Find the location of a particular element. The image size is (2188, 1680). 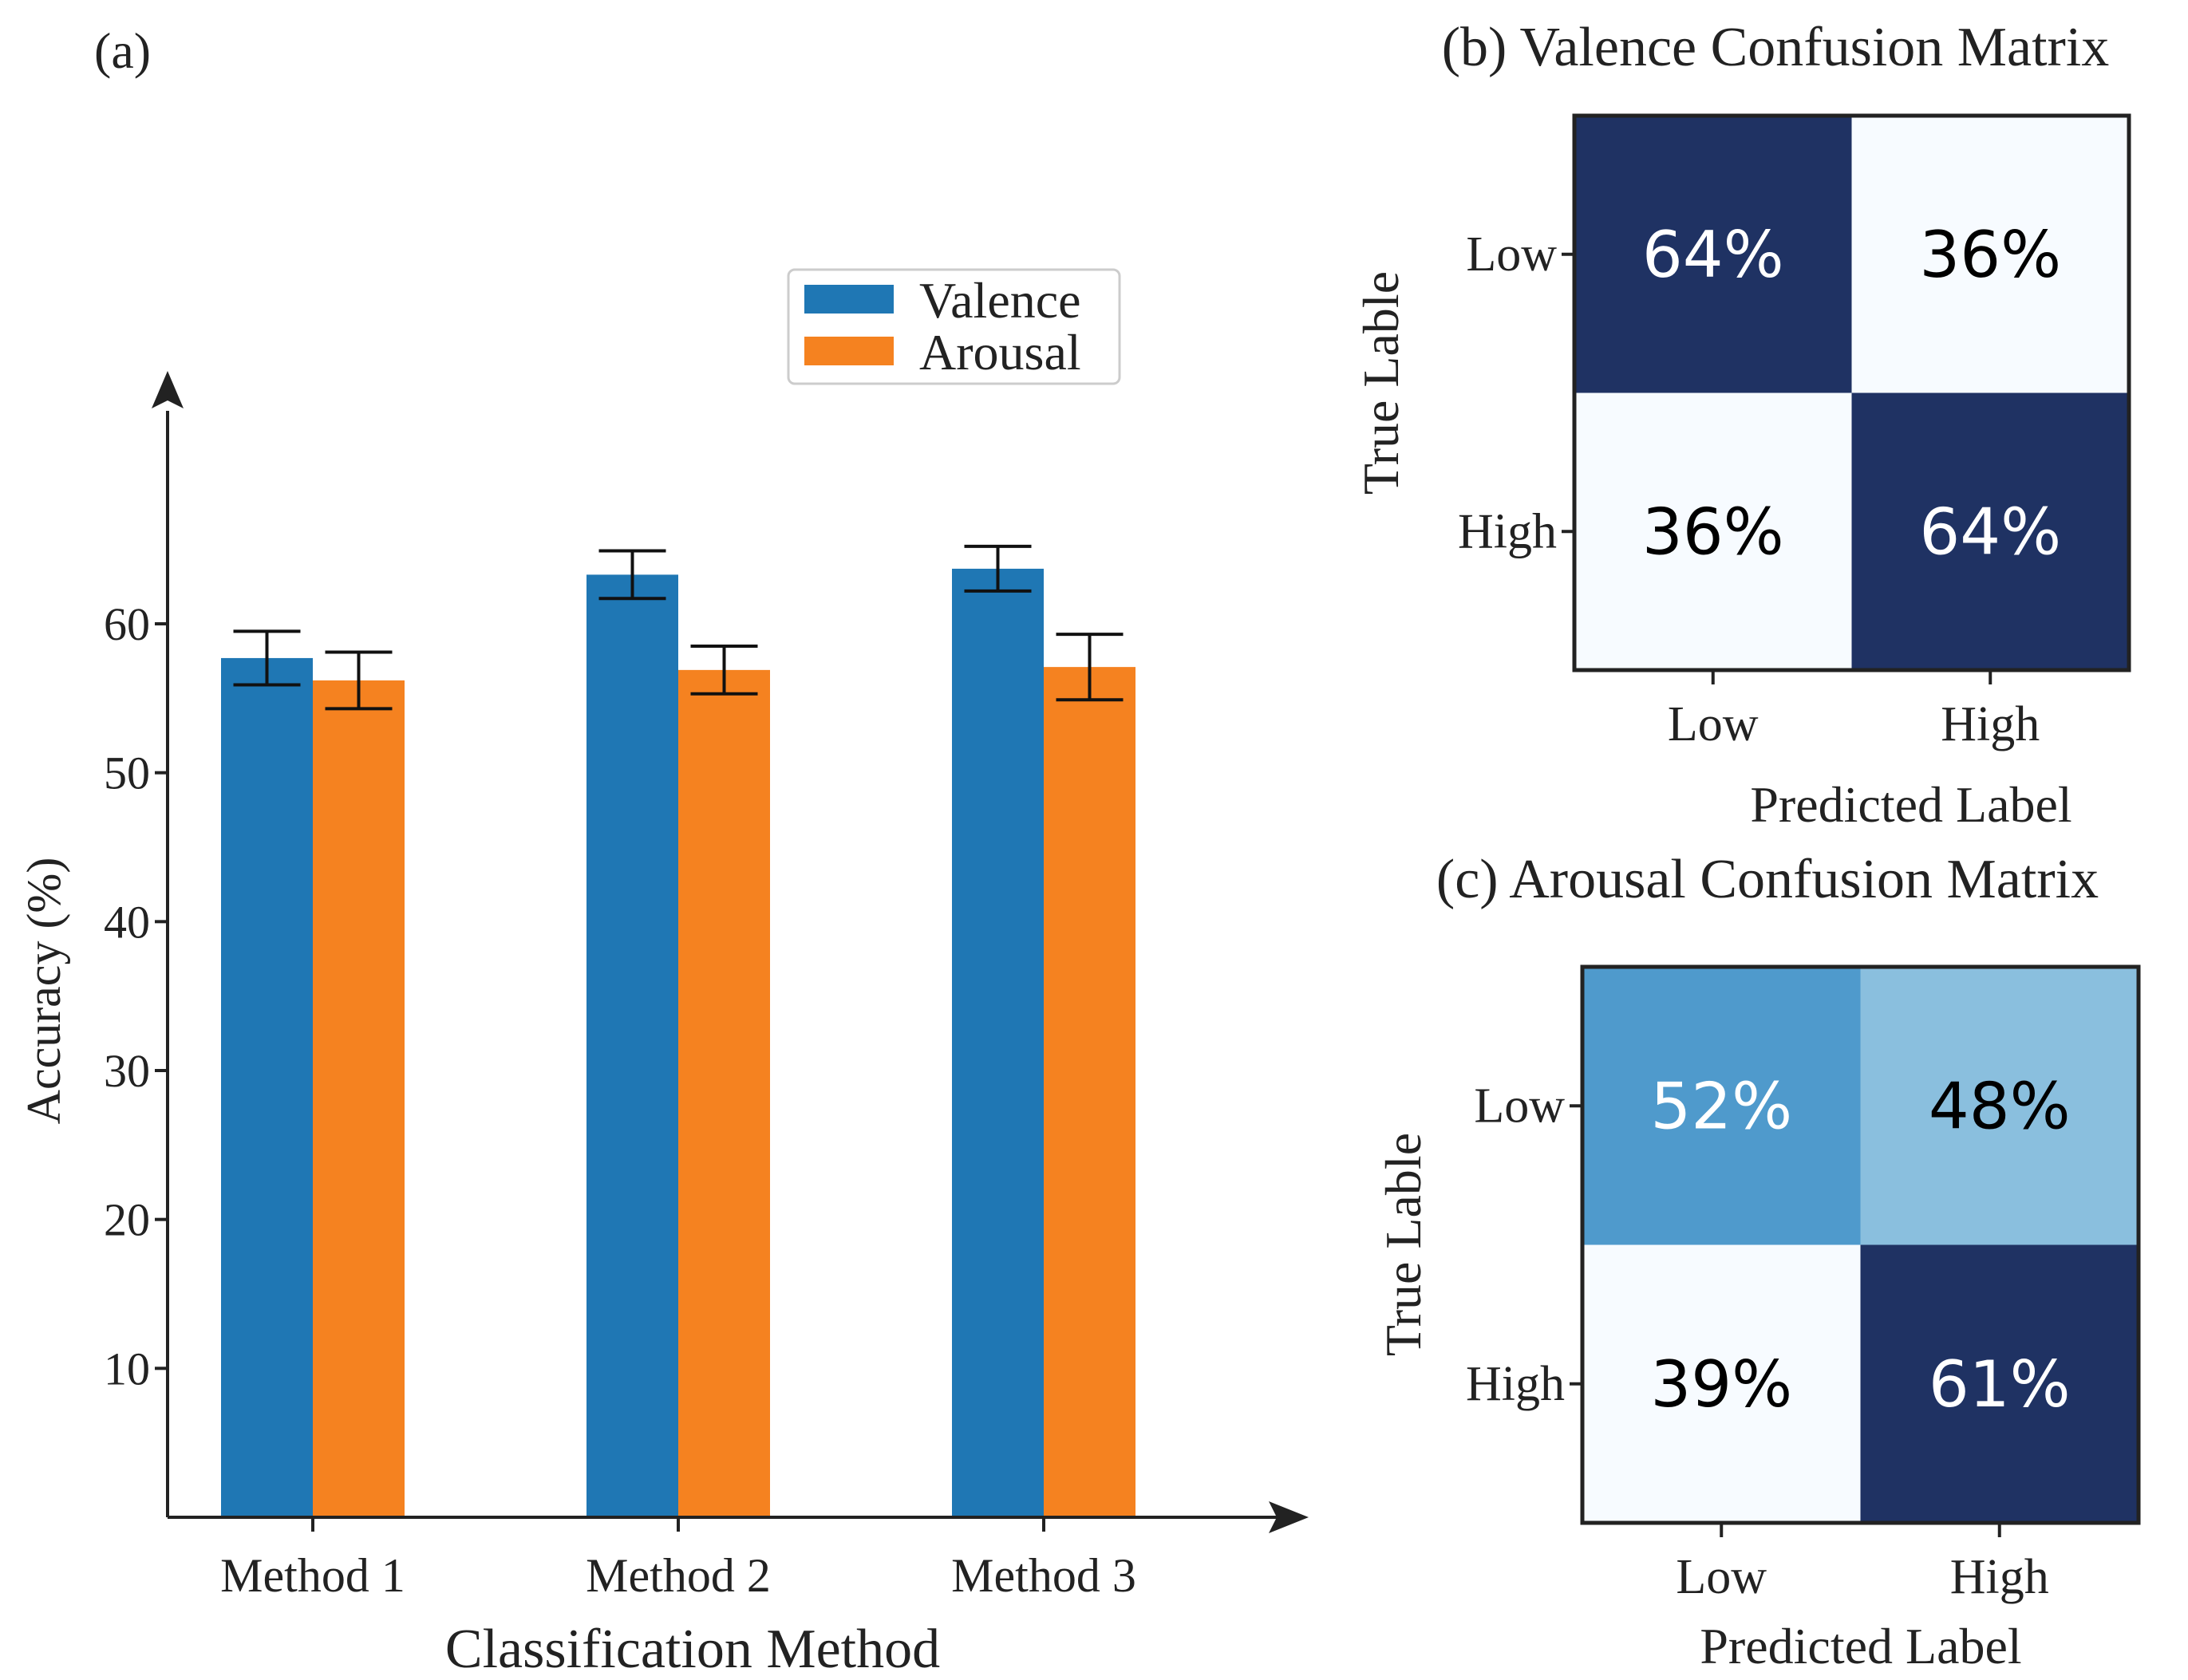

valence-y-tick-label-low: Low is located at coordinates (1511, 255).